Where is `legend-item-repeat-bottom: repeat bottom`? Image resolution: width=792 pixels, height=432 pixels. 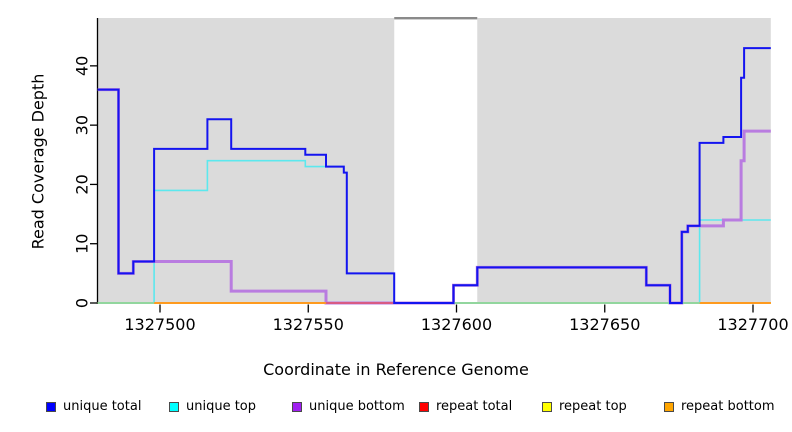
legend-item-repeat-bottom: repeat bottom is located at coordinates (719, 407).